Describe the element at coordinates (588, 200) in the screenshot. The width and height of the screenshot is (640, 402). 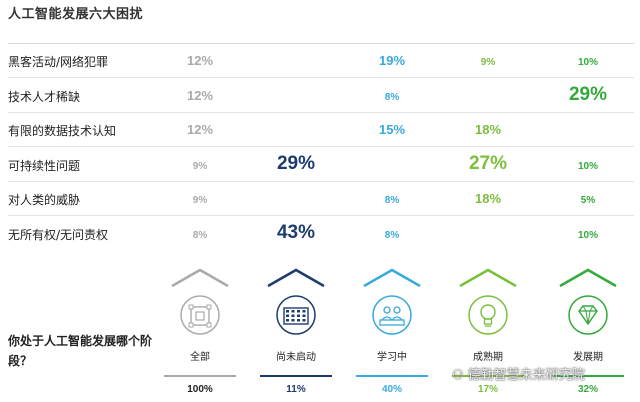
I see `value-label: 5%` at that location.